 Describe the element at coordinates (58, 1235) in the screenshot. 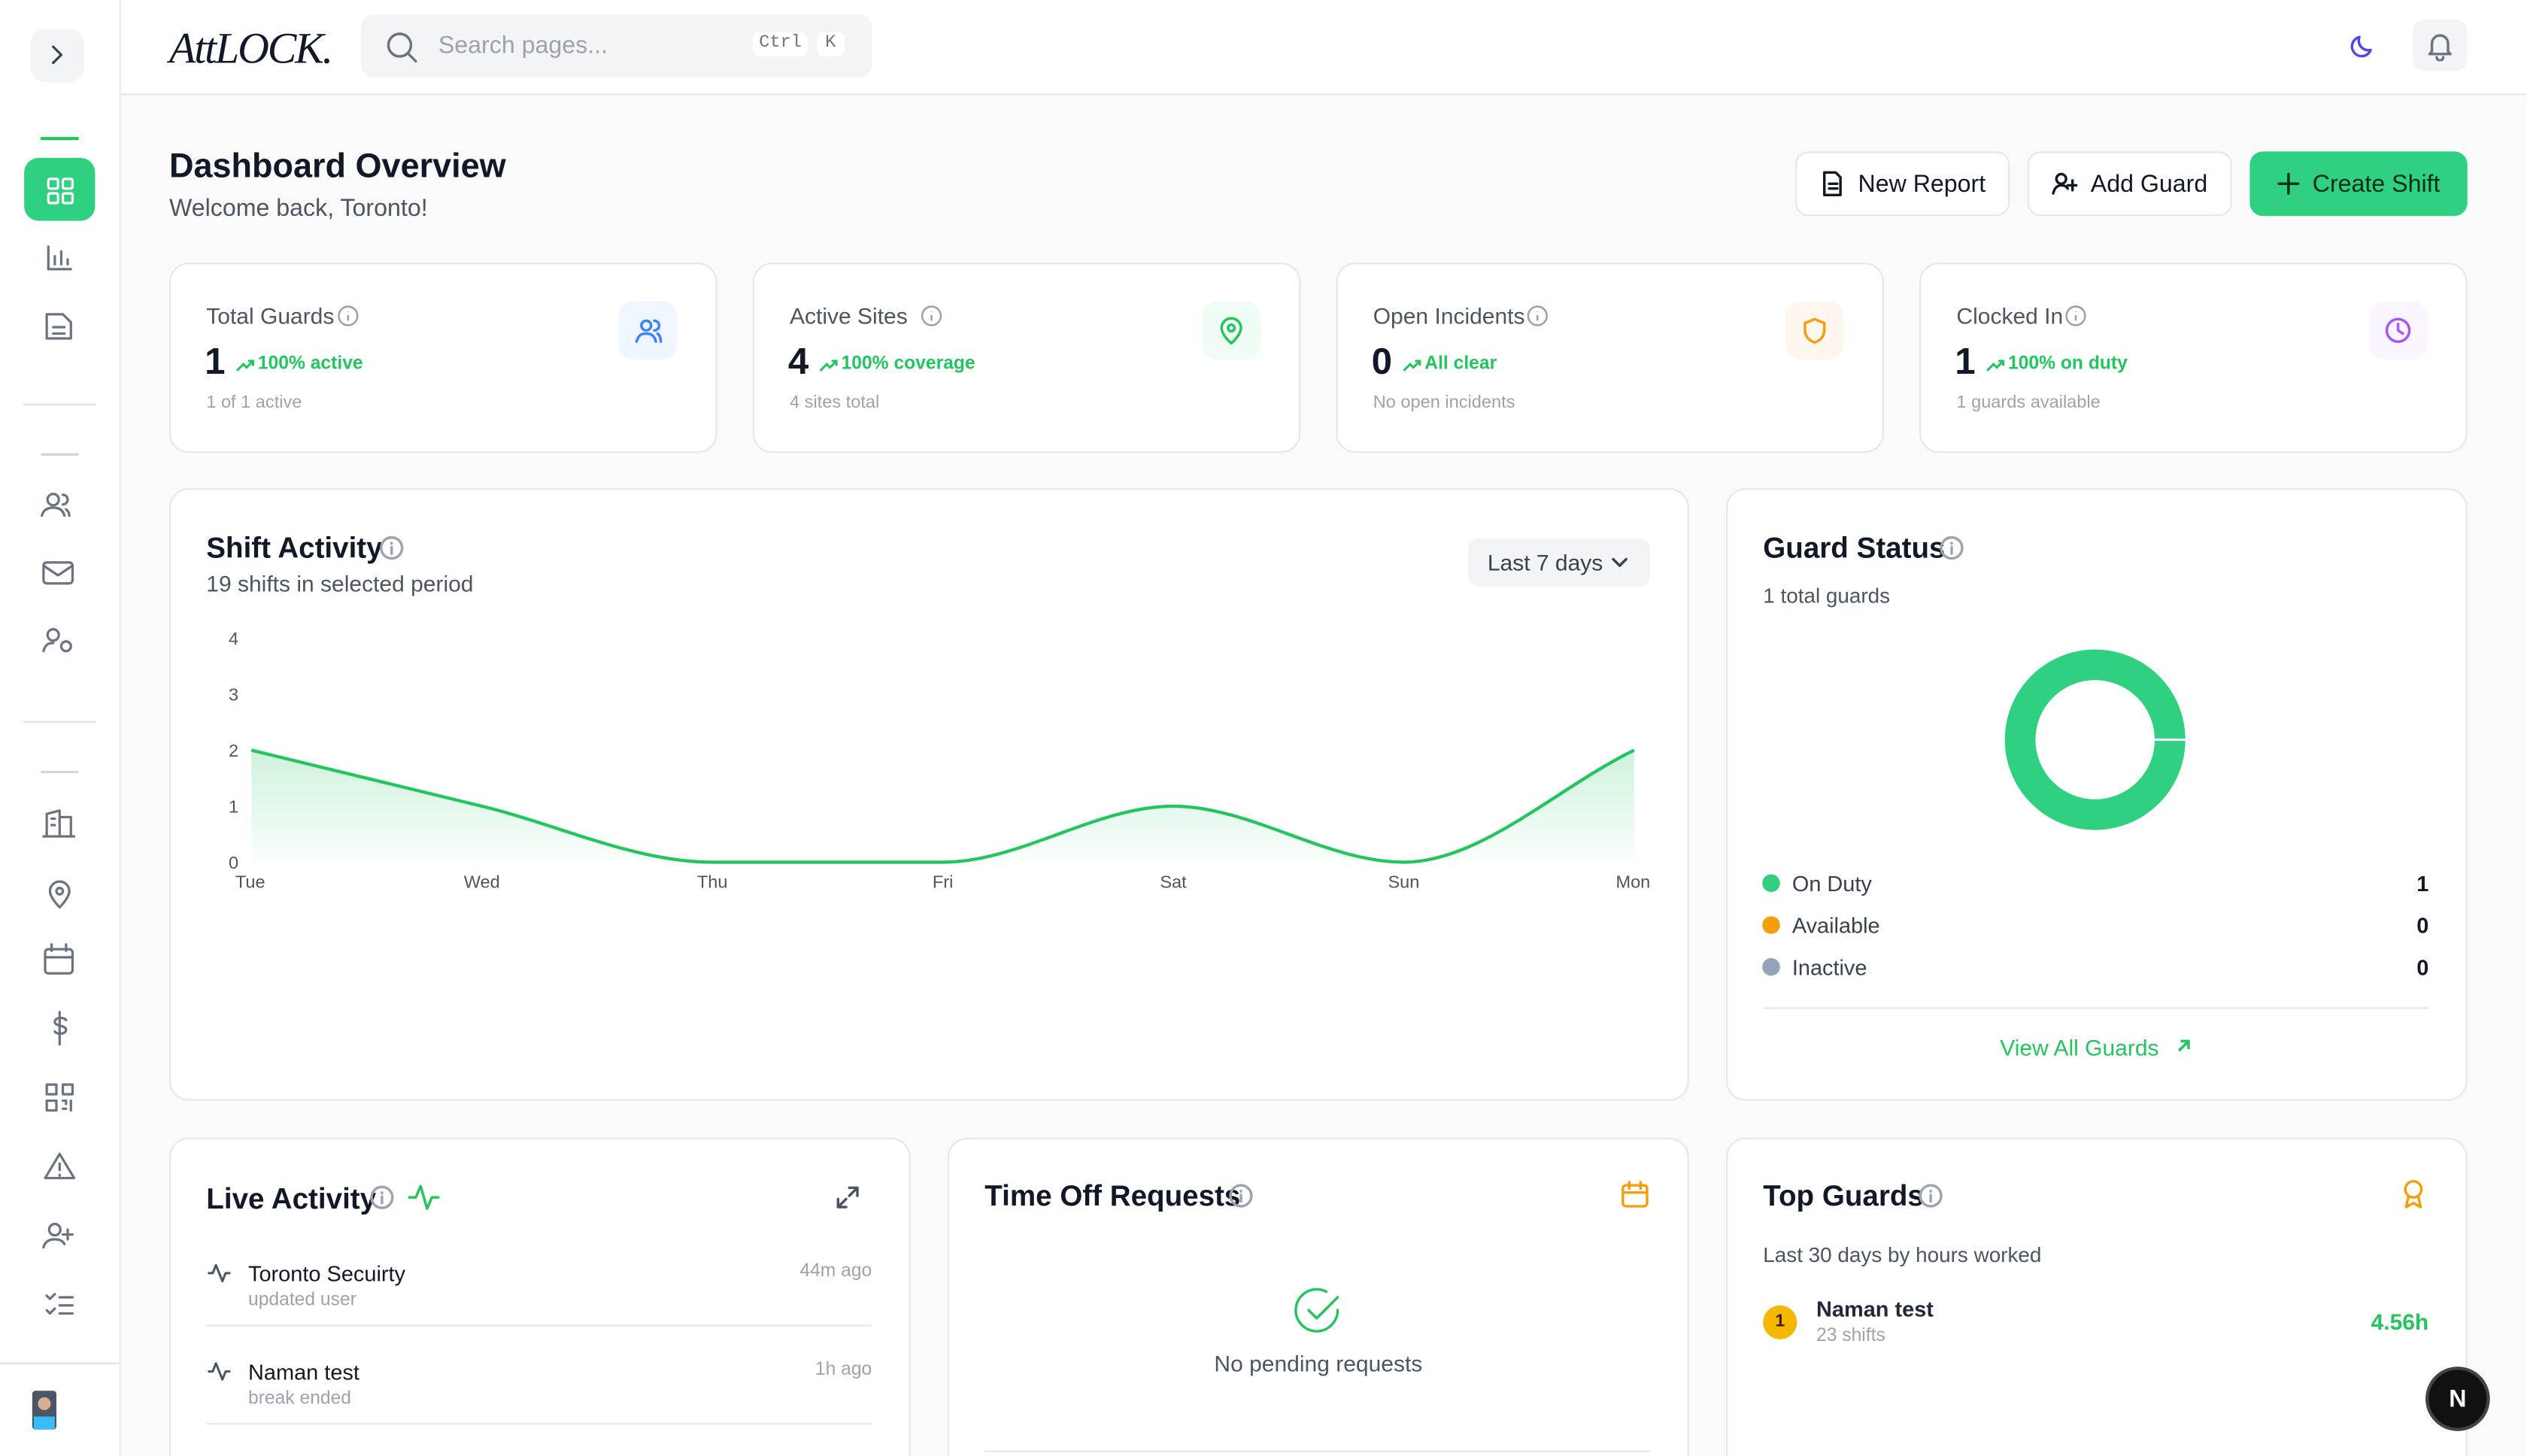

I see `nav-invite` at that location.